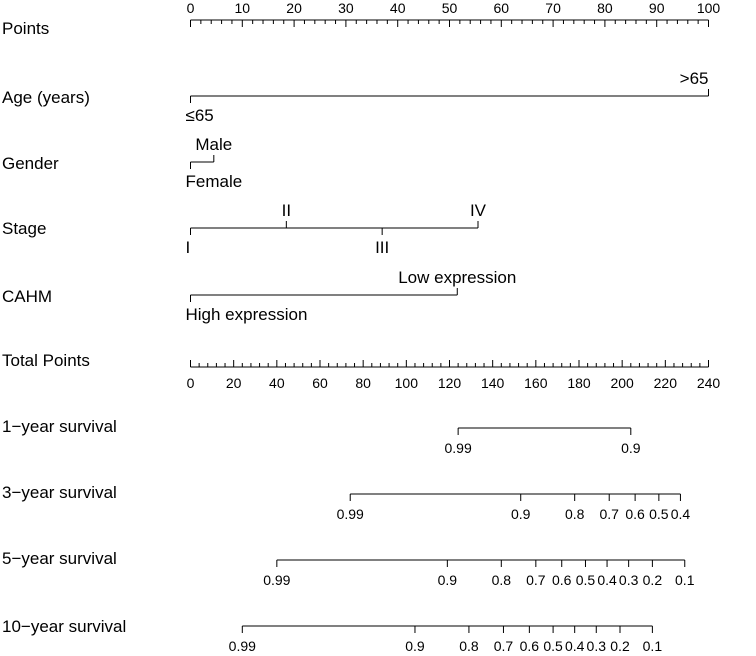  Describe the element at coordinates (575, 514) in the screenshot. I see `survival-2-tick-label: 0.8` at that location.